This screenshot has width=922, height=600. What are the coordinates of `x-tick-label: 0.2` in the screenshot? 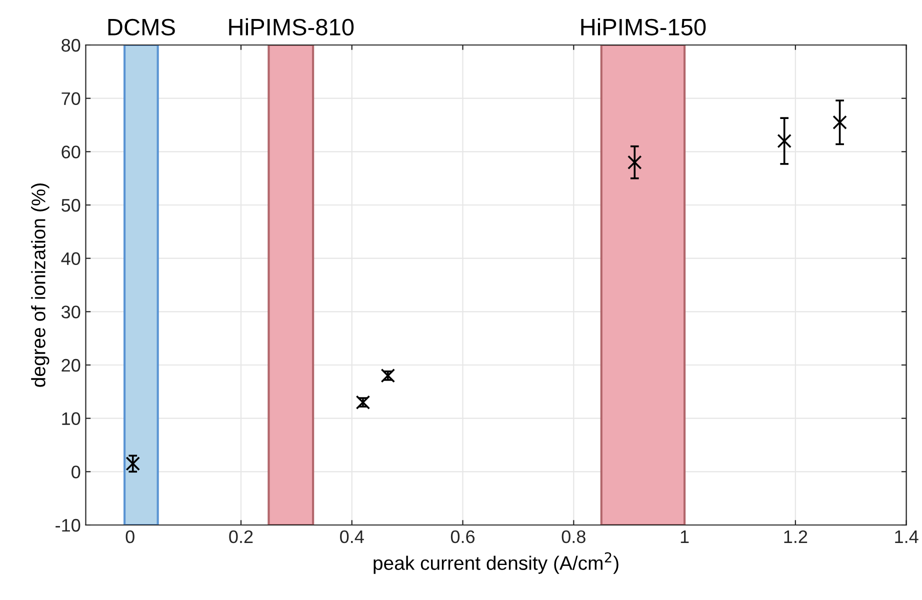 It's located at (241, 537).